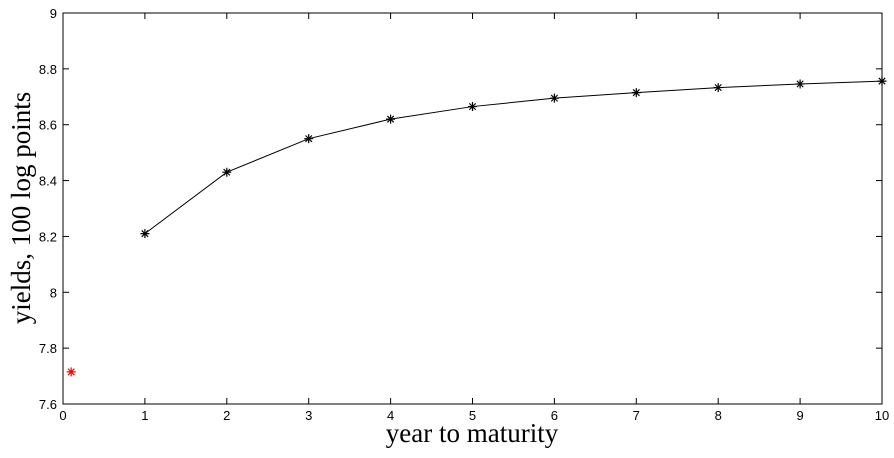 The image size is (894, 458). What do you see at coordinates (226, 415) in the screenshot?
I see `x-tick-label: 2` at bounding box center [226, 415].